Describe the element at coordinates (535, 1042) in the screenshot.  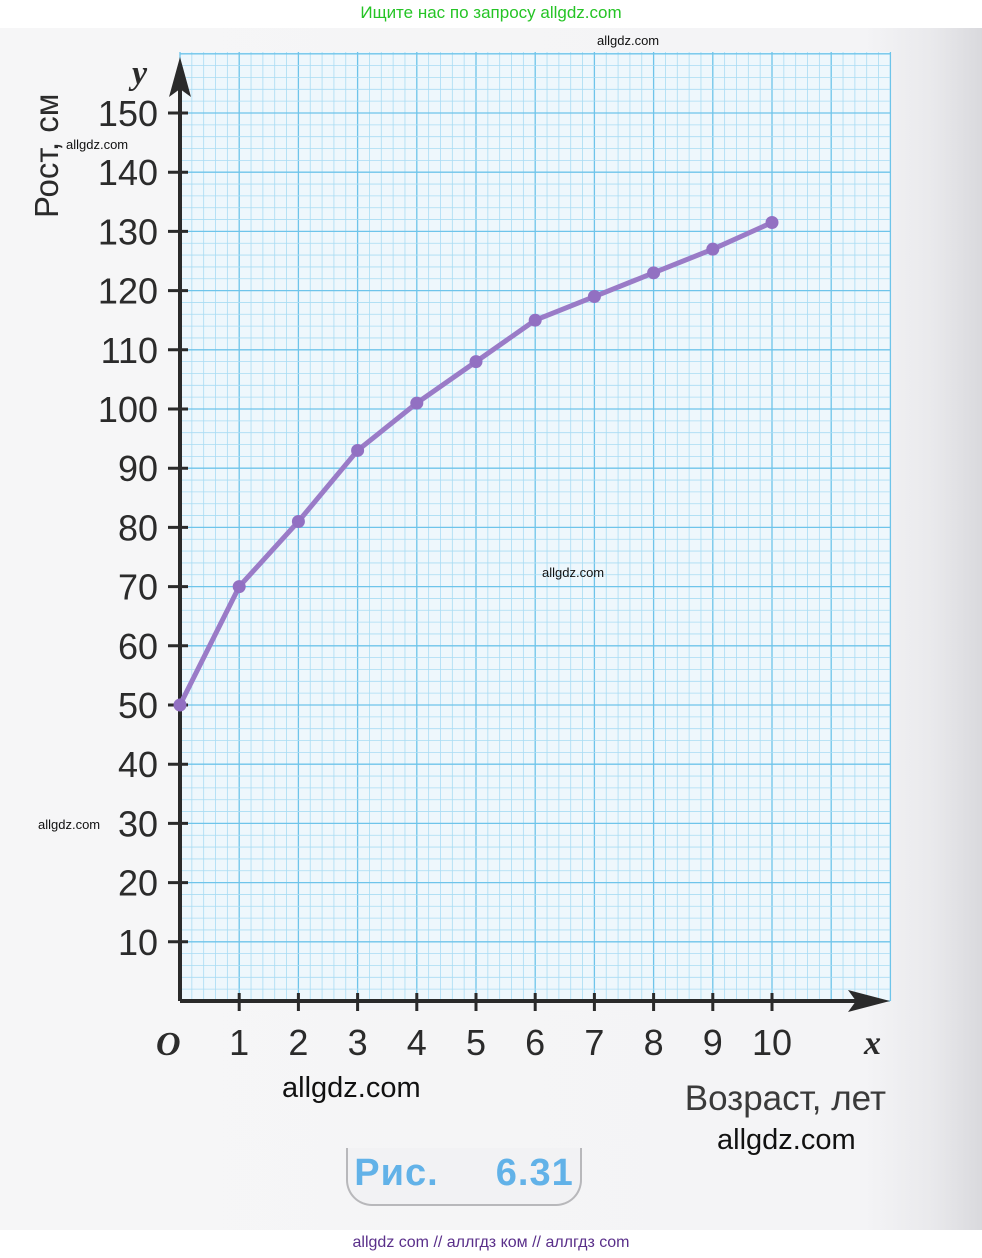
I see `x-tick-label: 6` at that location.